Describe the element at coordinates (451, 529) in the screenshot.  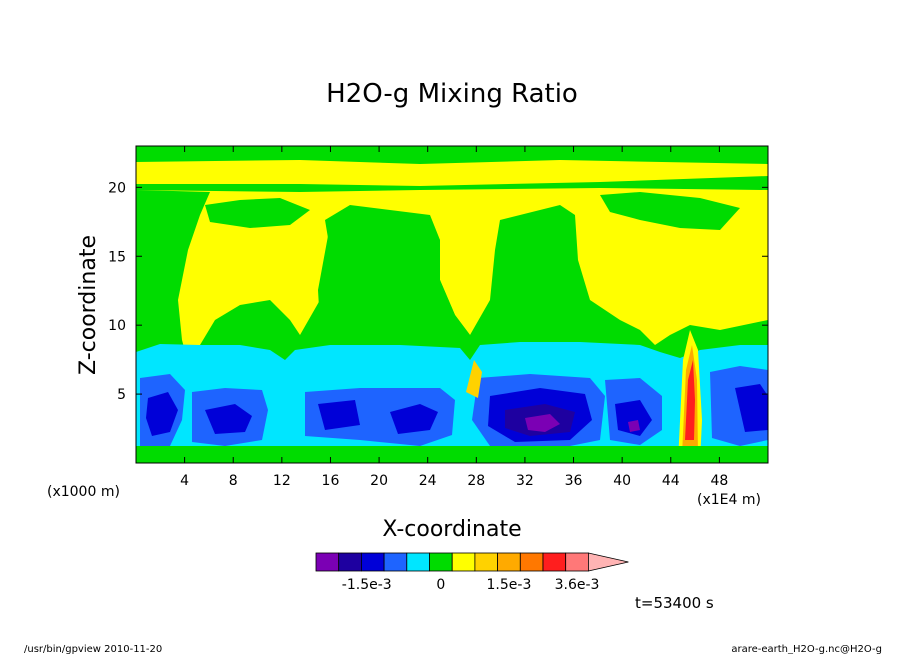
I see `x-axis-label: X-coordinate` at that location.